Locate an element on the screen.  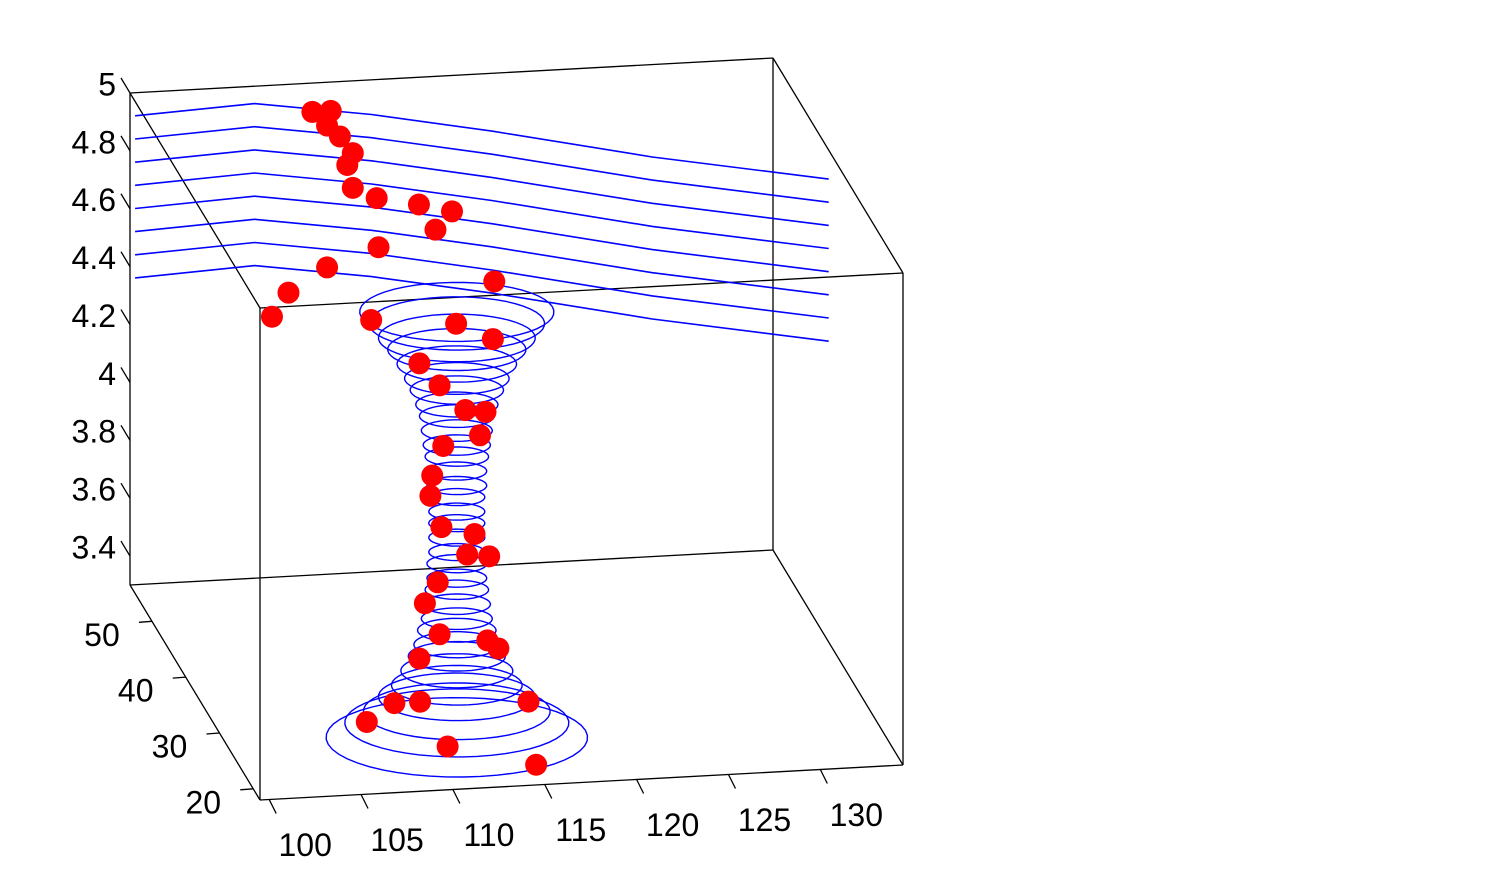
z-tick-label: 3.6 is located at coordinates (94, 490).